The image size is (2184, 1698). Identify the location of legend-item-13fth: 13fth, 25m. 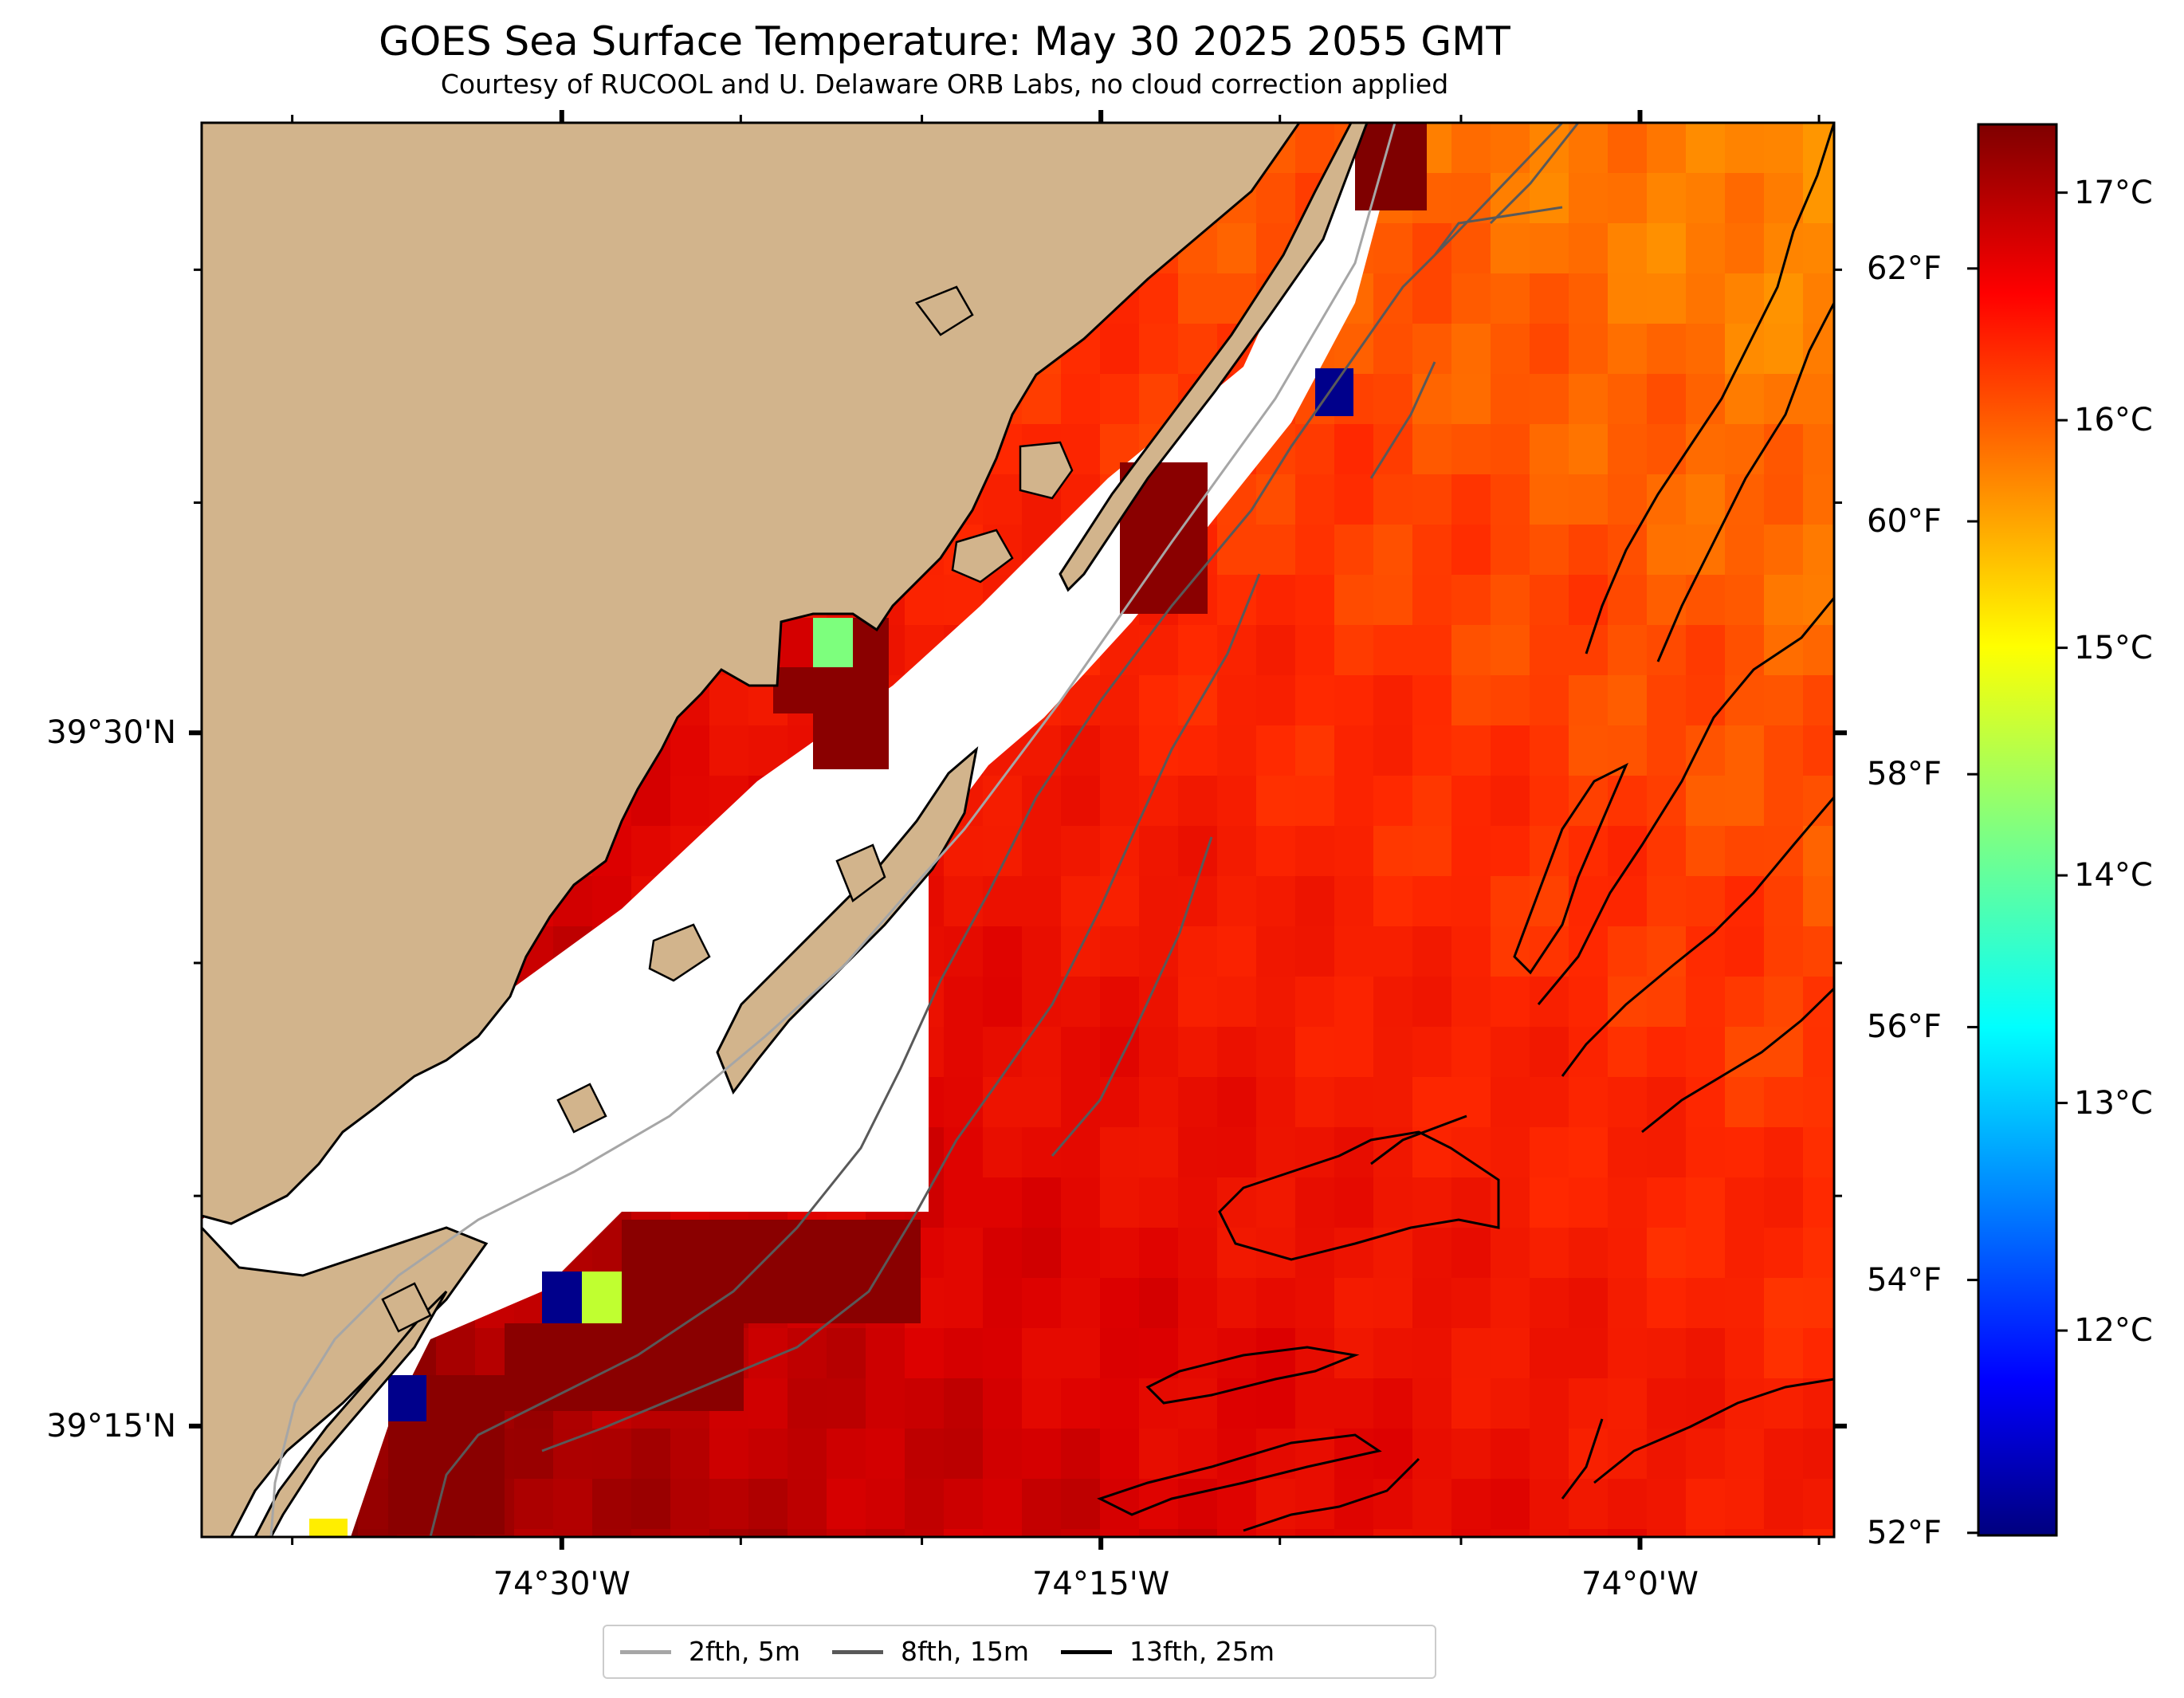
(1168, 1652).